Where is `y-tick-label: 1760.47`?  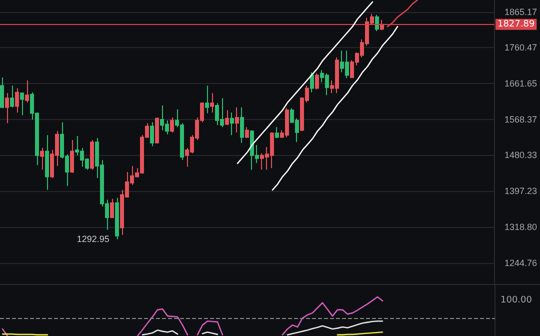
y-tick-label: 1760.47 is located at coordinates (521, 47).